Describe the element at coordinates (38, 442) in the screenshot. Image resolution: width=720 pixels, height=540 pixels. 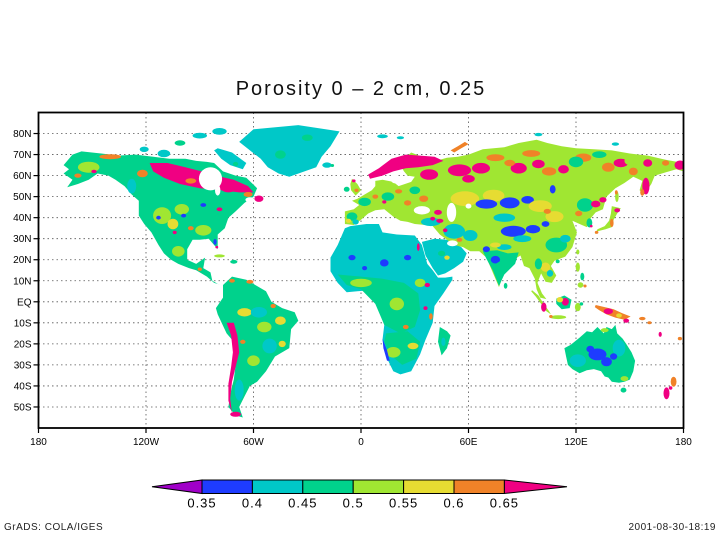
I see `x-axis-label: 180` at that location.